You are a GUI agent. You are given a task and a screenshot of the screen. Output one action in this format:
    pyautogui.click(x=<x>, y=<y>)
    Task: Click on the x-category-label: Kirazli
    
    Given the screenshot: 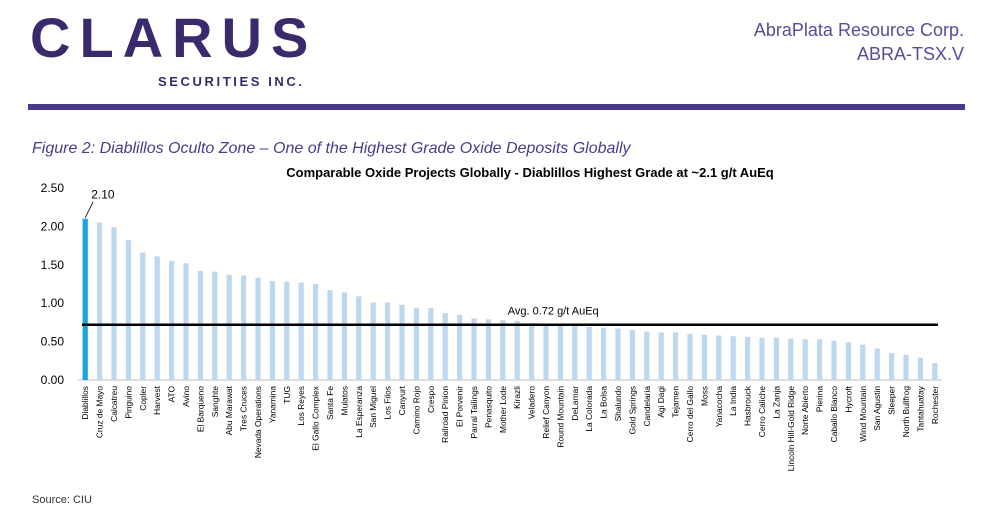 What is the action you would take?
    pyautogui.click(x=517, y=397)
    